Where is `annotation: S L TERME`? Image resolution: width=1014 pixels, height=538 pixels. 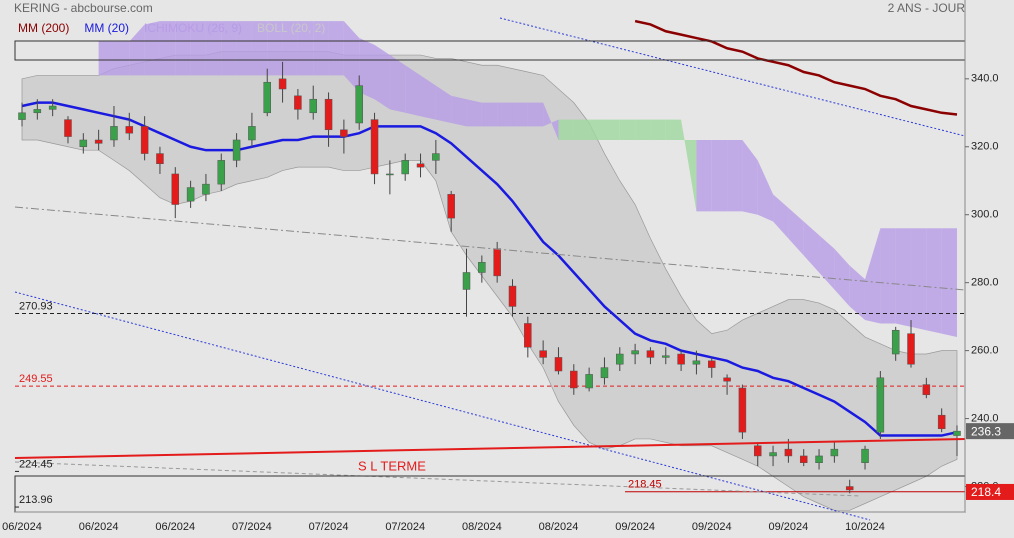 annotation: S L TERME is located at coordinates (392, 465).